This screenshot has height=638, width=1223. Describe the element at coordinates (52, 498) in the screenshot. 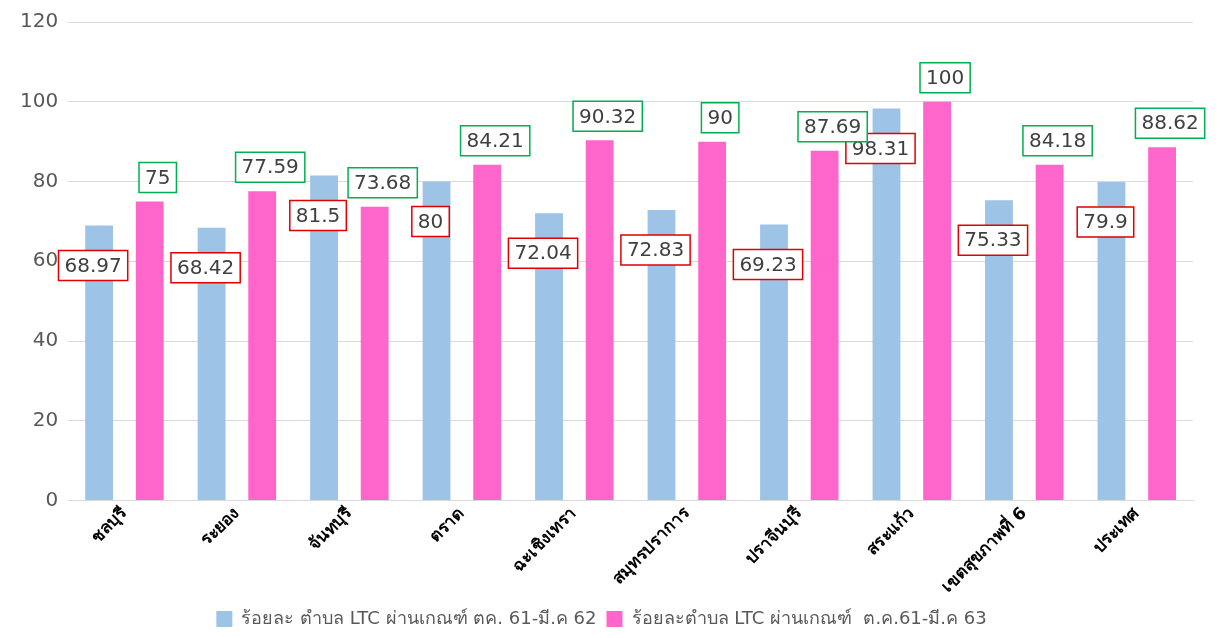

I see `y-tick-label: 0` at that location.